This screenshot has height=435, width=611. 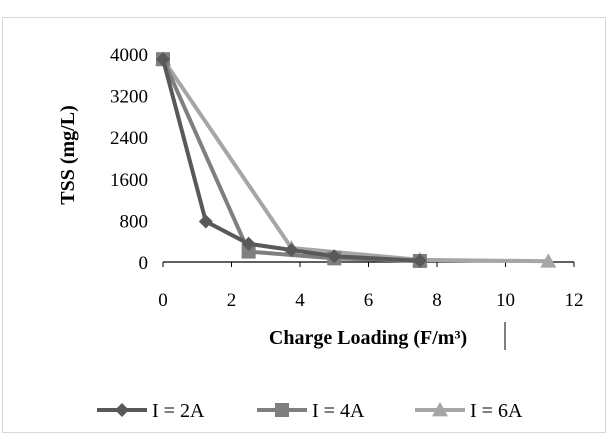 What do you see at coordinates (469, 411) in the screenshot?
I see `legend-item: I = 6A` at bounding box center [469, 411].